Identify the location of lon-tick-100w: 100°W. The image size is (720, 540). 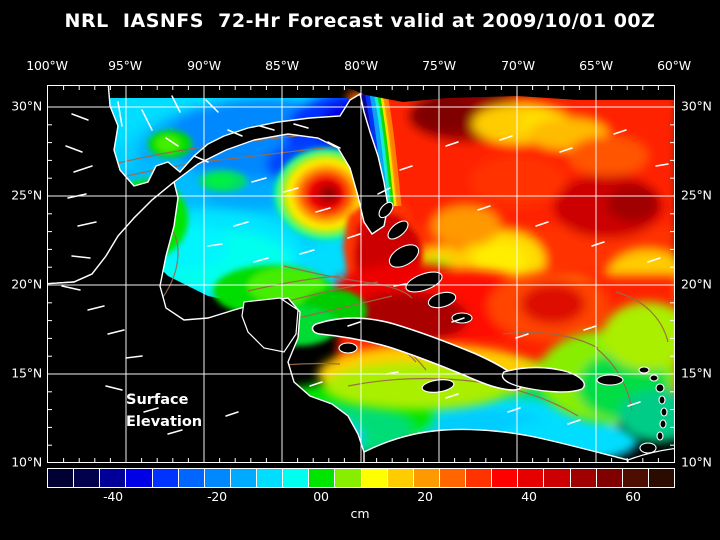
(47, 65).